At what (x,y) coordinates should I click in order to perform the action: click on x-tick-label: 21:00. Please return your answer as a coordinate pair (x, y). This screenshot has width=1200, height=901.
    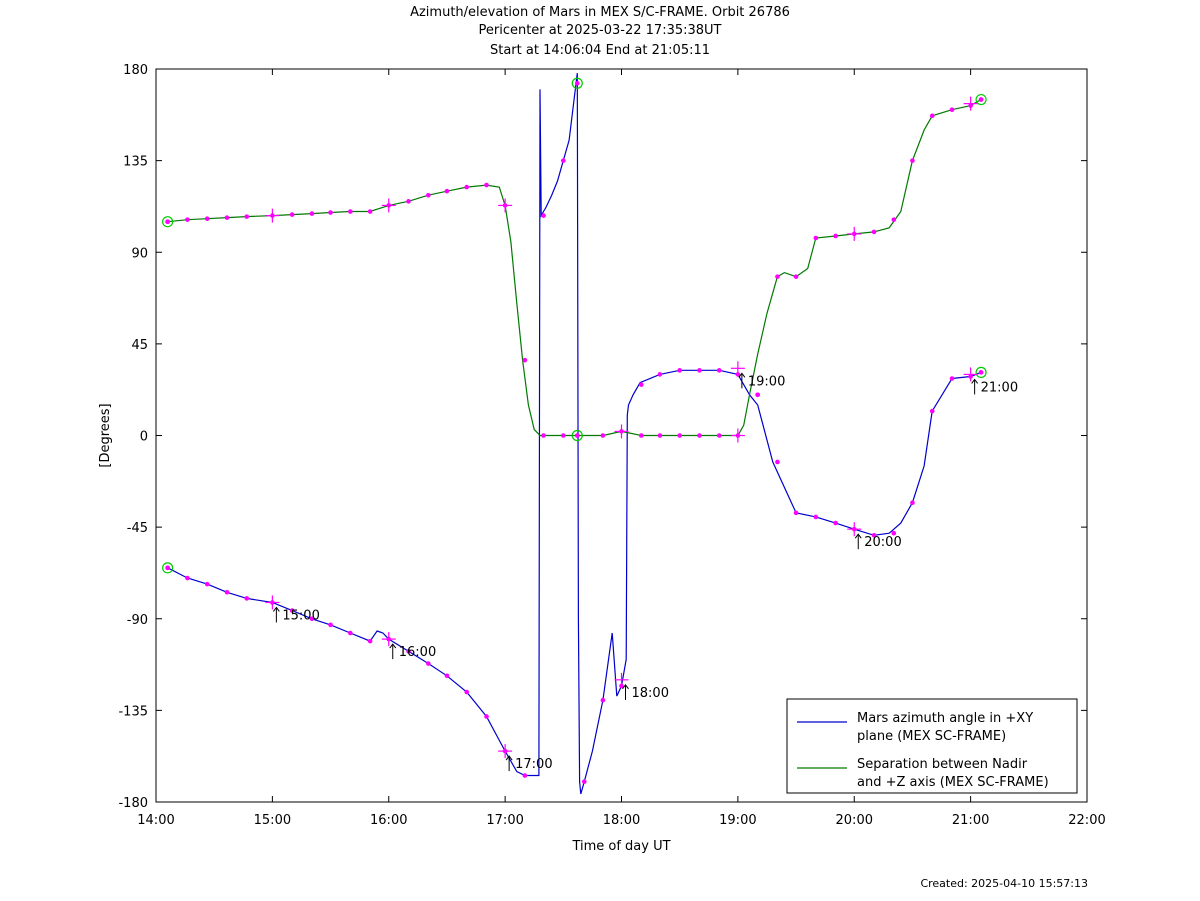
    Looking at the image, I should click on (970, 820).